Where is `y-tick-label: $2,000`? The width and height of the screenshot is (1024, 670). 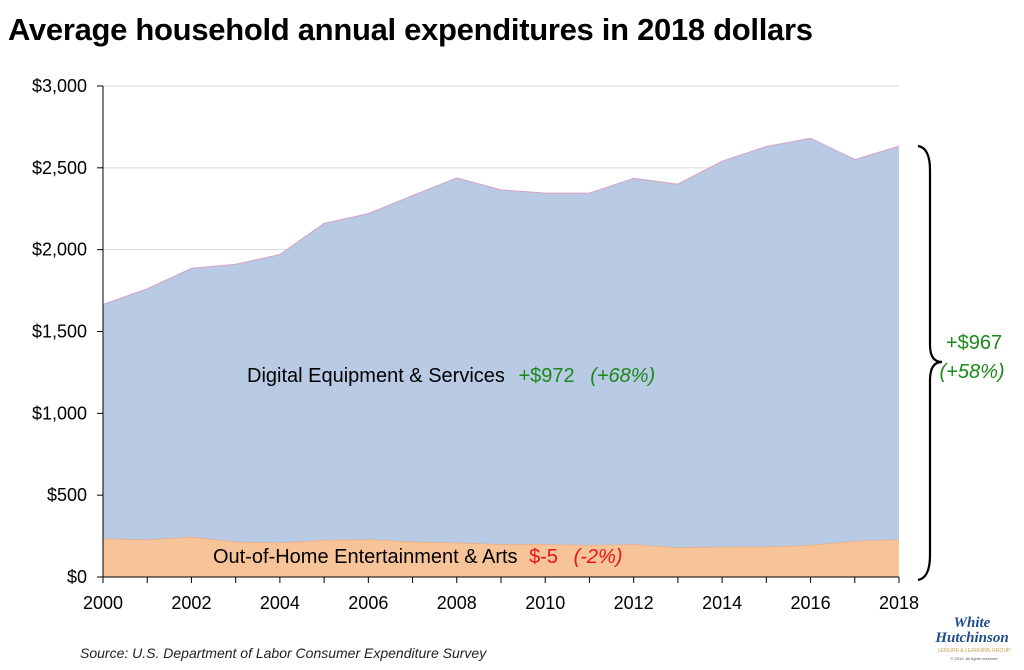
y-tick-label: $2,000 is located at coordinates (59, 250).